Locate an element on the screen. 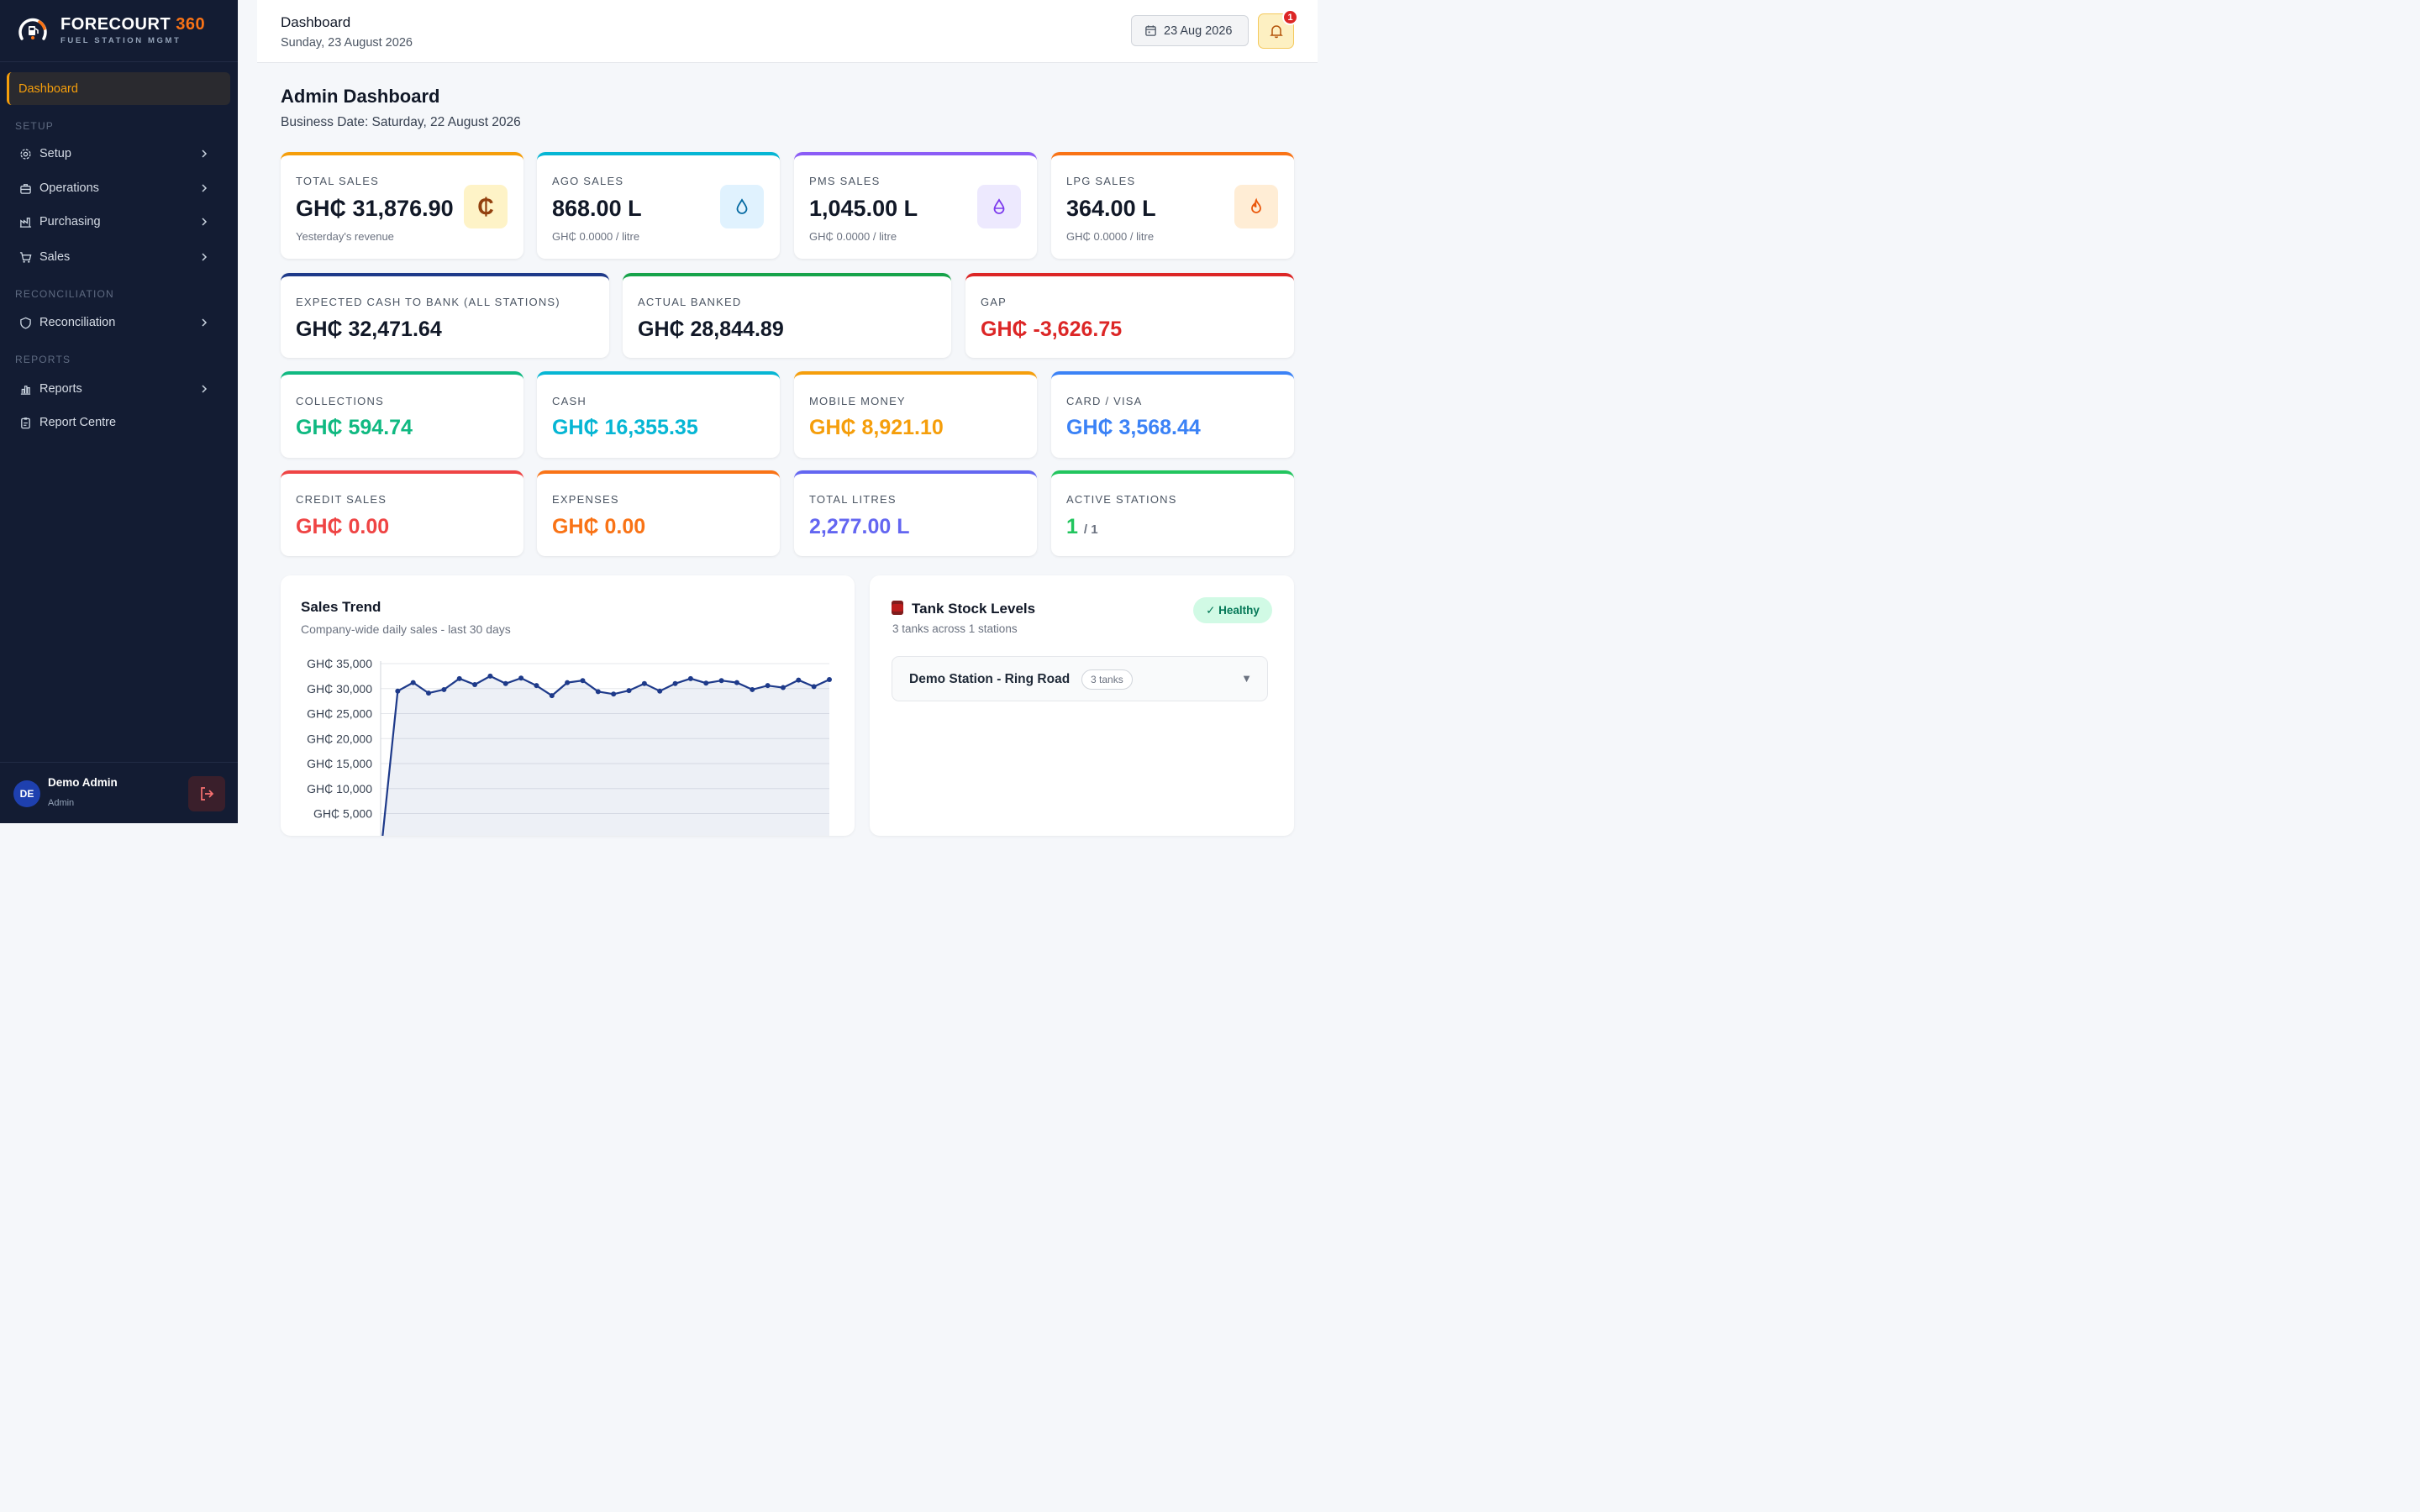 This screenshot has width=2420, height=1512. notification-count-badge: 1 is located at coordinates (1290, 17).